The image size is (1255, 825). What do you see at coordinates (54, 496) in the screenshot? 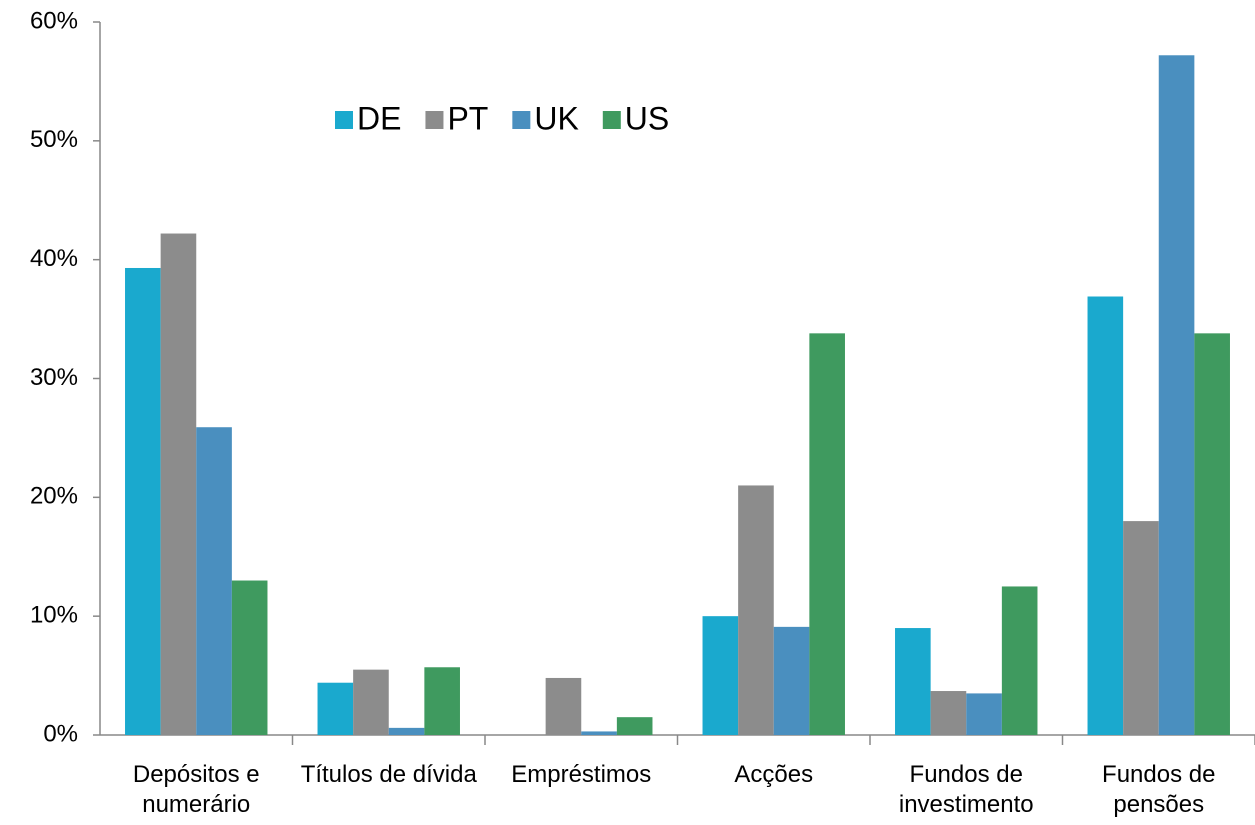
I see `y-tick-label: 20%` at bounding box center [54, 496].